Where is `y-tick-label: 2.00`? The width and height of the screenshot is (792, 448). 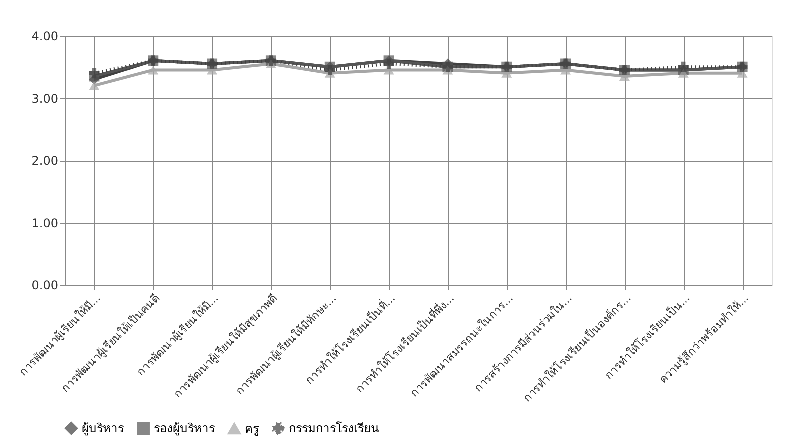
y-tick-label: 2.00 is located at coordinates (45, 161).